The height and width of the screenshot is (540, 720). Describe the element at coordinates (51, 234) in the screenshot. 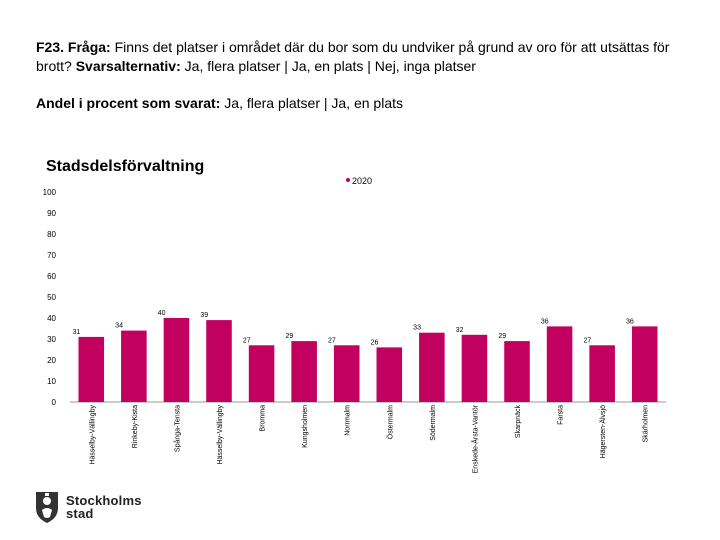

I see `y-tick-label: 80` at that location.